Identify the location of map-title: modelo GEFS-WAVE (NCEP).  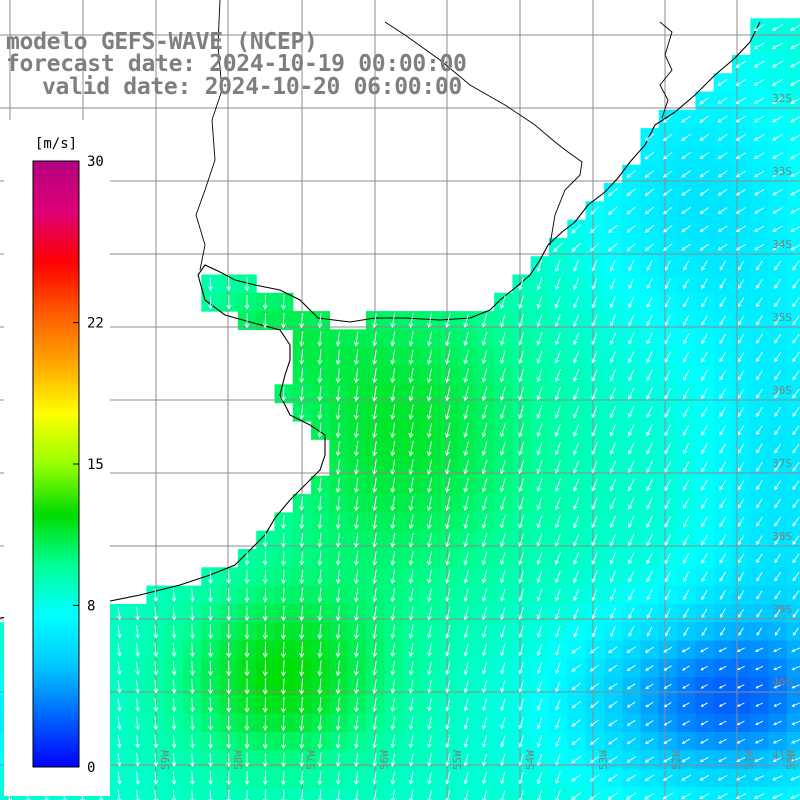
(162, 42).